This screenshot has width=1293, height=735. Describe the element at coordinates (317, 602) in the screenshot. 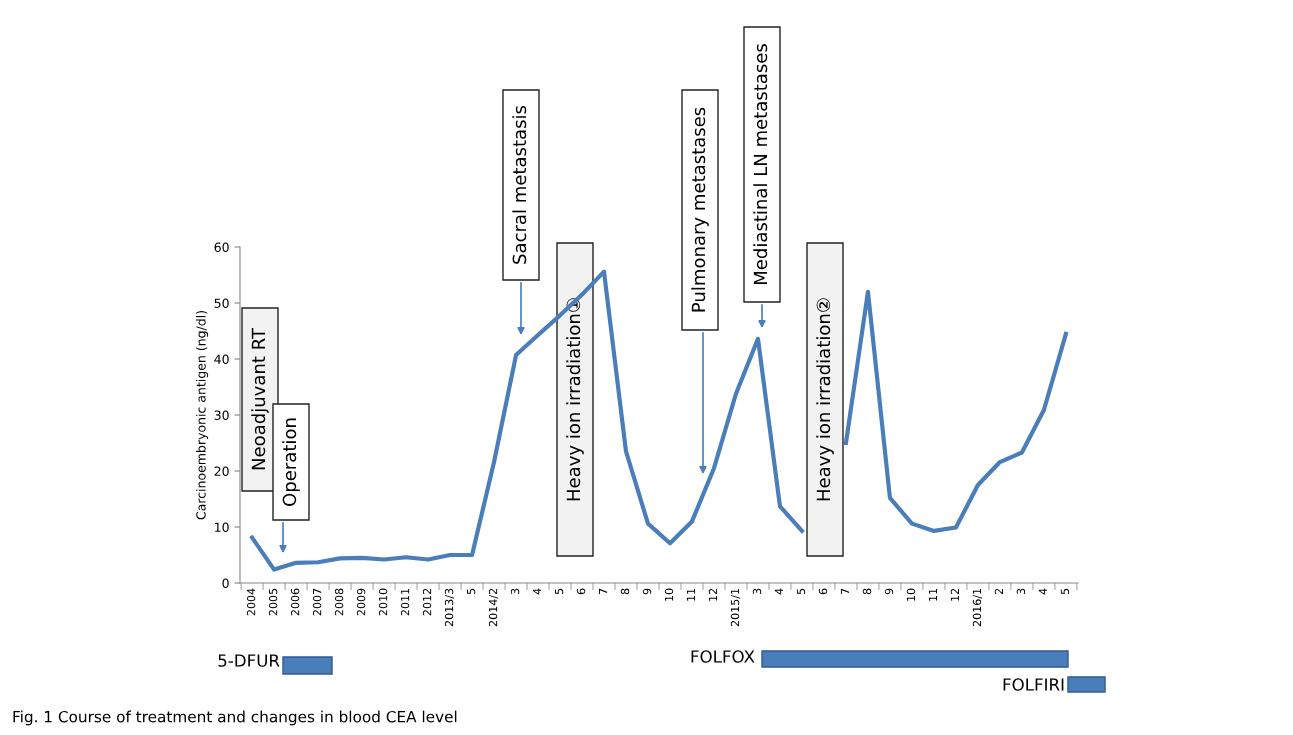

I see `x-tick-label: 2007` at that location.